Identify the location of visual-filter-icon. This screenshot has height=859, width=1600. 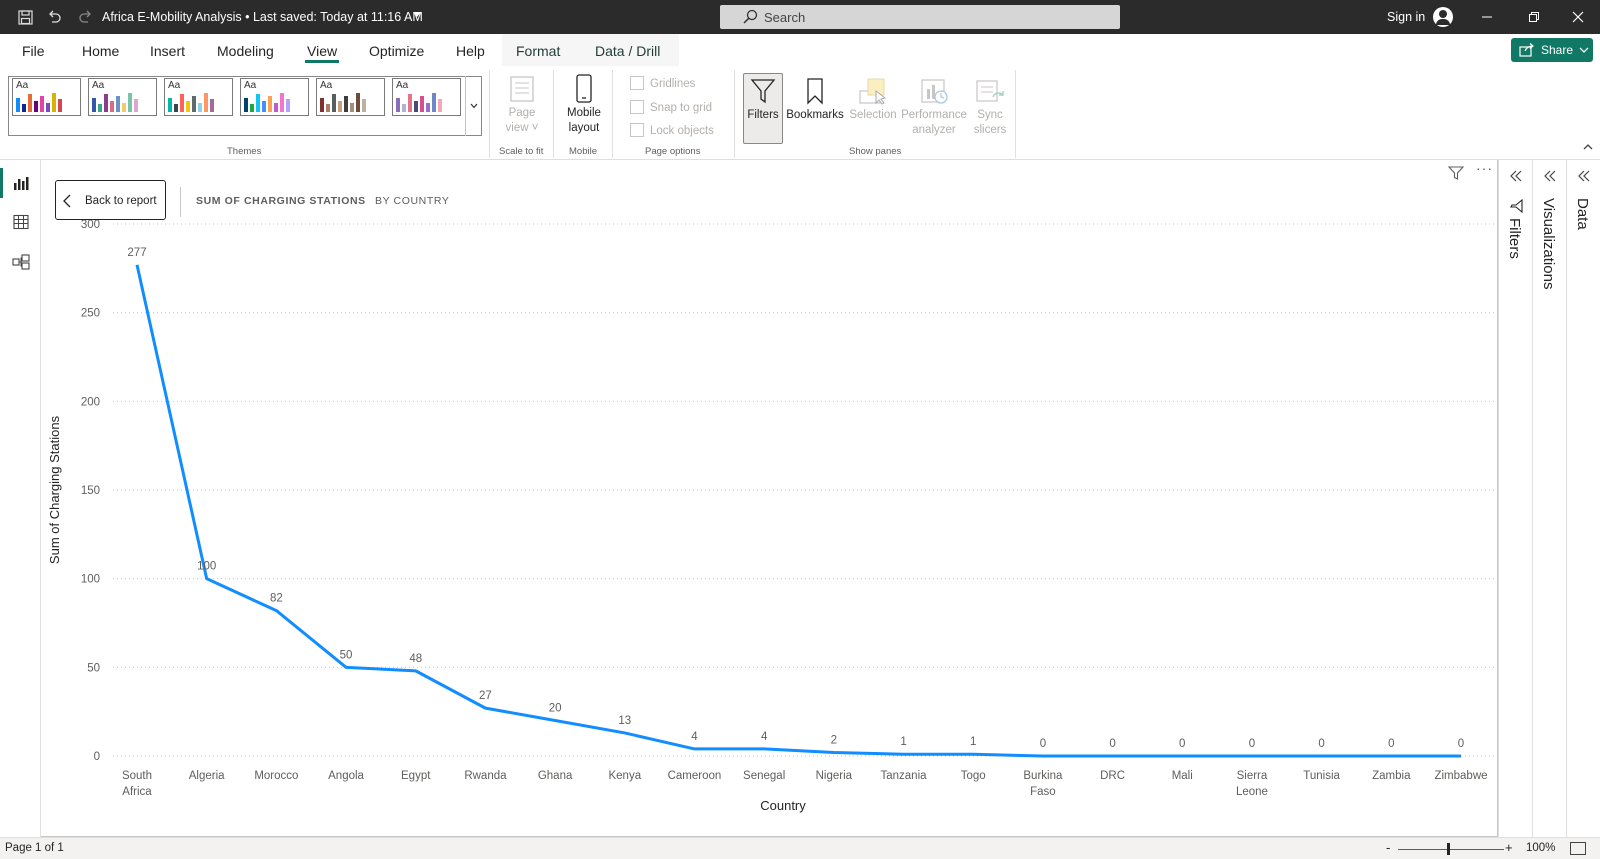
(1456, 173).